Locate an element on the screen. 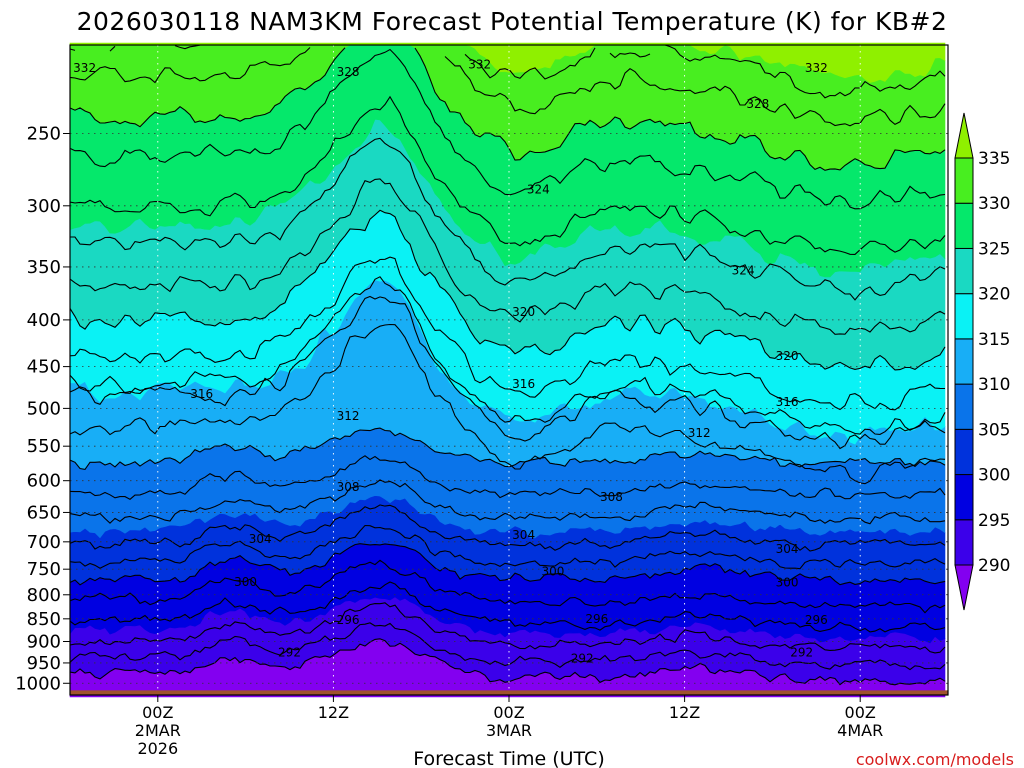 The height and width of the screenshot is (768, 1024). contour-label-19: 300 is located at coordinates (245, 582).